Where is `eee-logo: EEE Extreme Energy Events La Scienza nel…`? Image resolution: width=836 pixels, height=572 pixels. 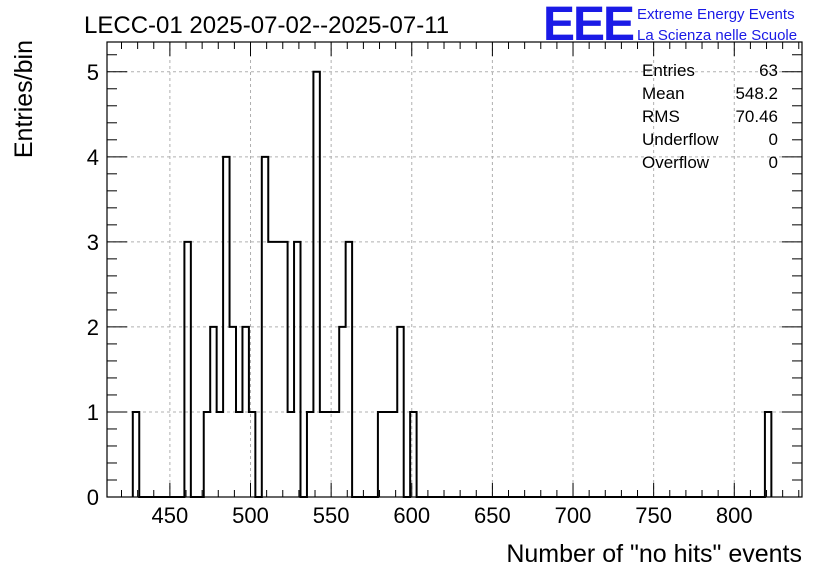 eee-logo: EEE Extreme Energy Events La Scienza nel… is located at coordinates (670, 25).